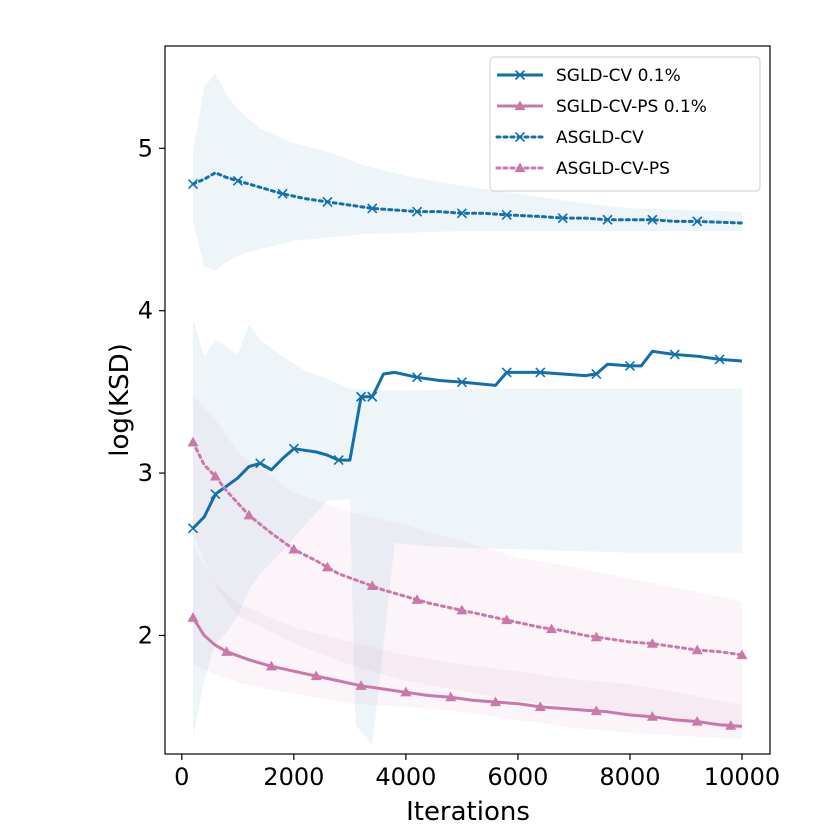 Image resolution: width=830 pixels, height=830 pixels. What do you see at coordinates (520, 167) in the screenshot?
I see `legend-marker-asgld-cv-ps` at bounding box center [520, 167].